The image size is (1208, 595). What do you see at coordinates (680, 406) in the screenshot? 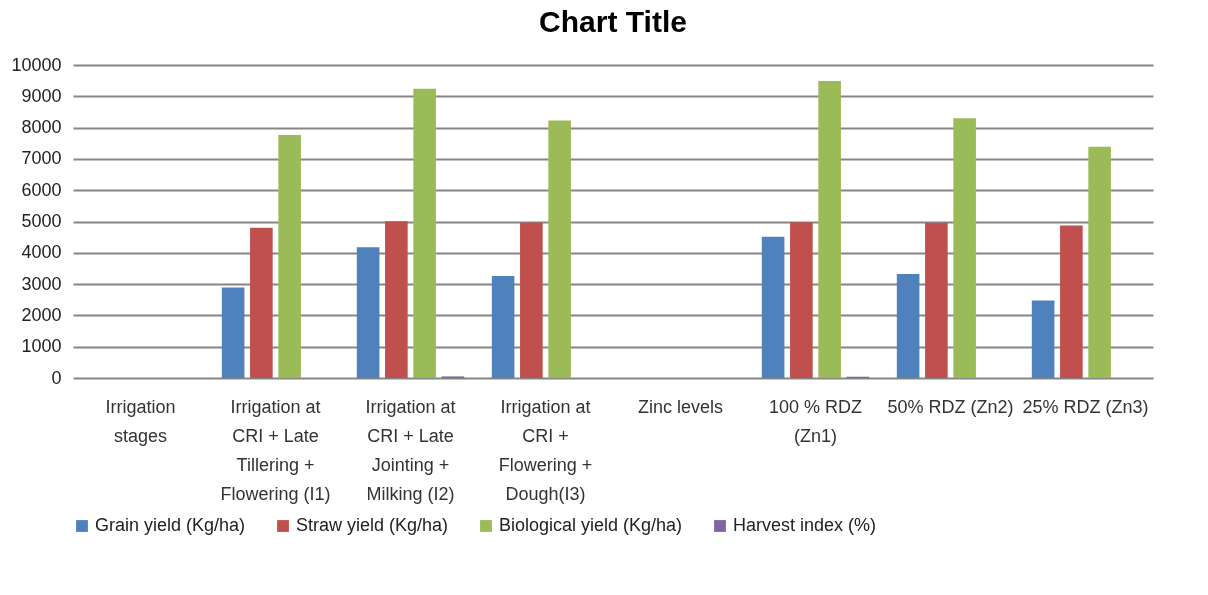
I see `x-tick-label: Zinc levels` at bounding box center [680, 406].